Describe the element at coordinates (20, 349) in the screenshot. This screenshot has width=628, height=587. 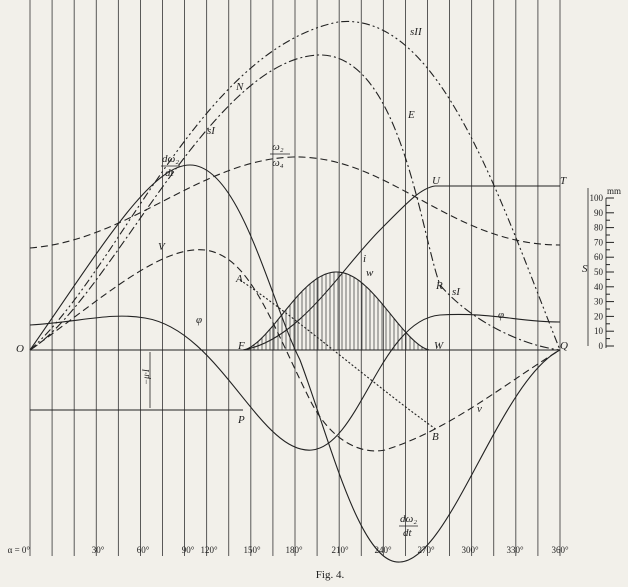
I see `label: O` at that location.